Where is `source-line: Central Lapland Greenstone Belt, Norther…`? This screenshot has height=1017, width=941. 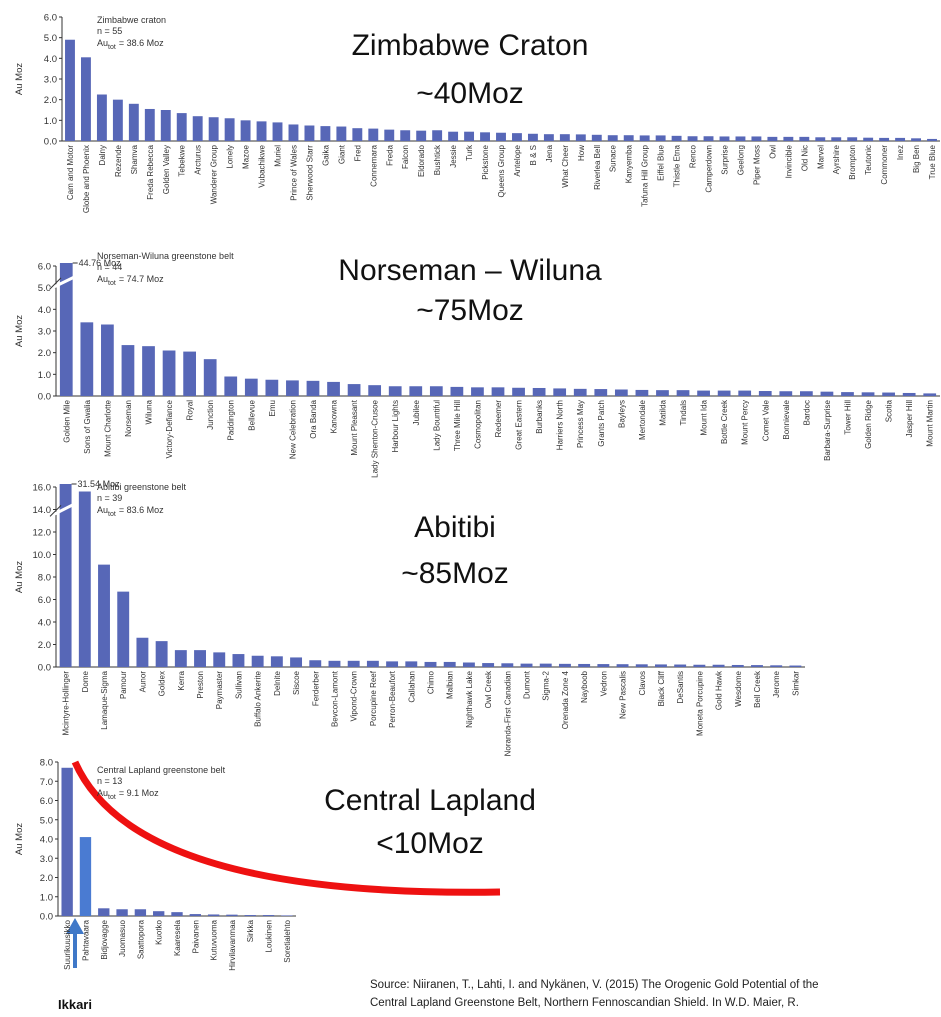
source-line: Central Lapland Greenstone Belt, Norther… is located at coordinates (584, 1003).